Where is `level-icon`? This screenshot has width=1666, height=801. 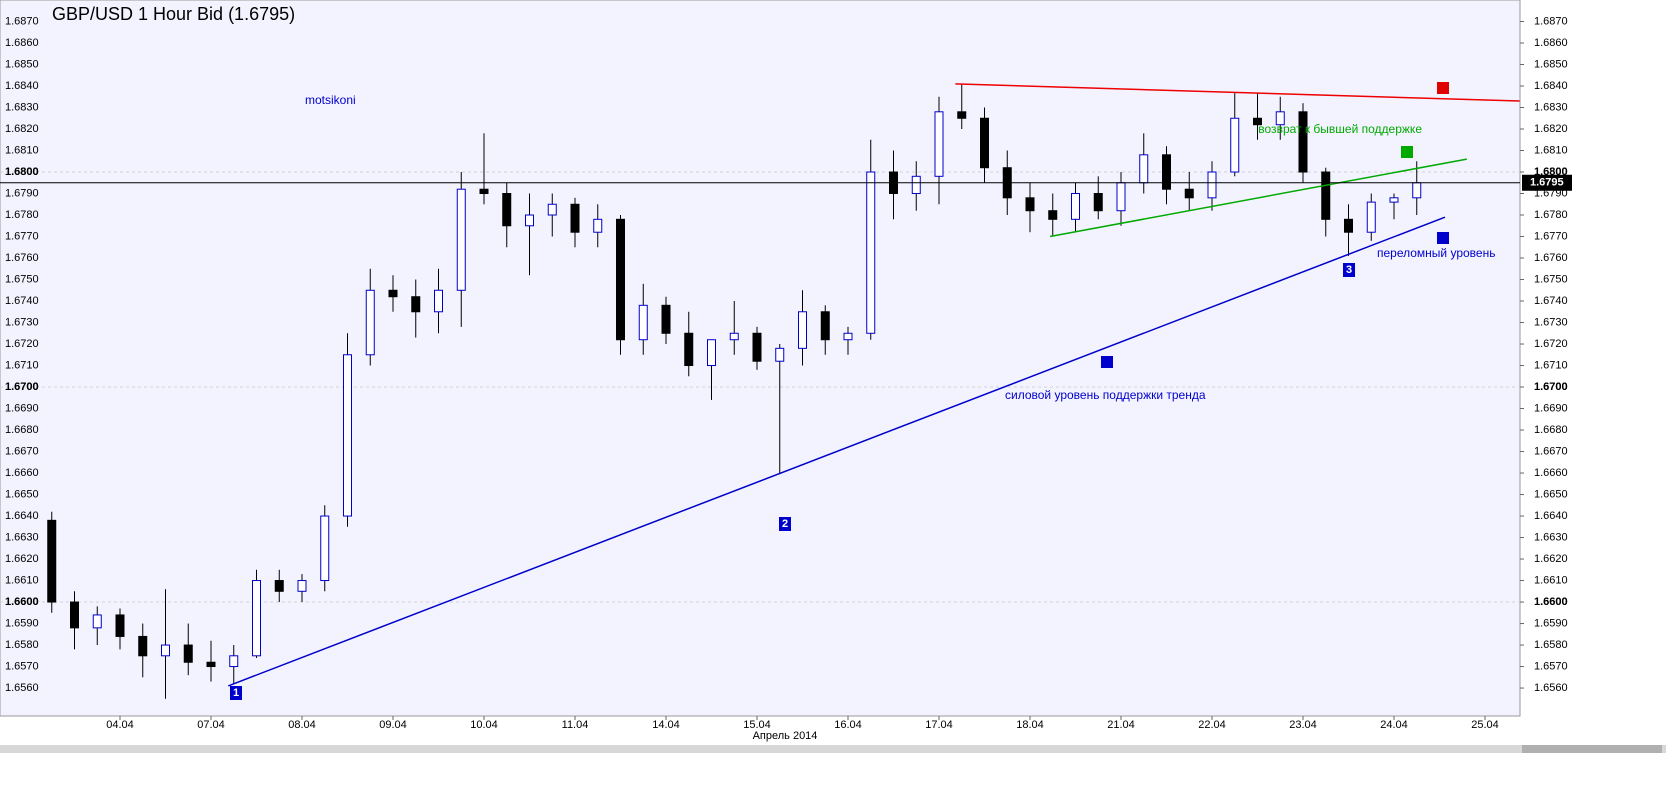
level-icon is located at coordinates (1443, 238).